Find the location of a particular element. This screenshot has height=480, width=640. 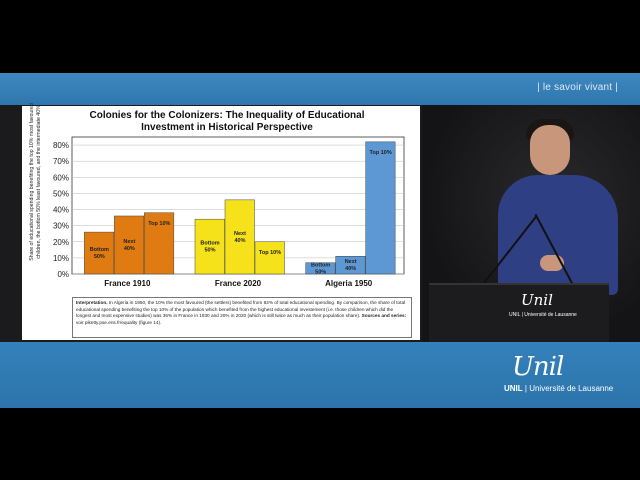

lectern-caption: UNIL | Université de Lausanne is located at coordinates (543, 315).